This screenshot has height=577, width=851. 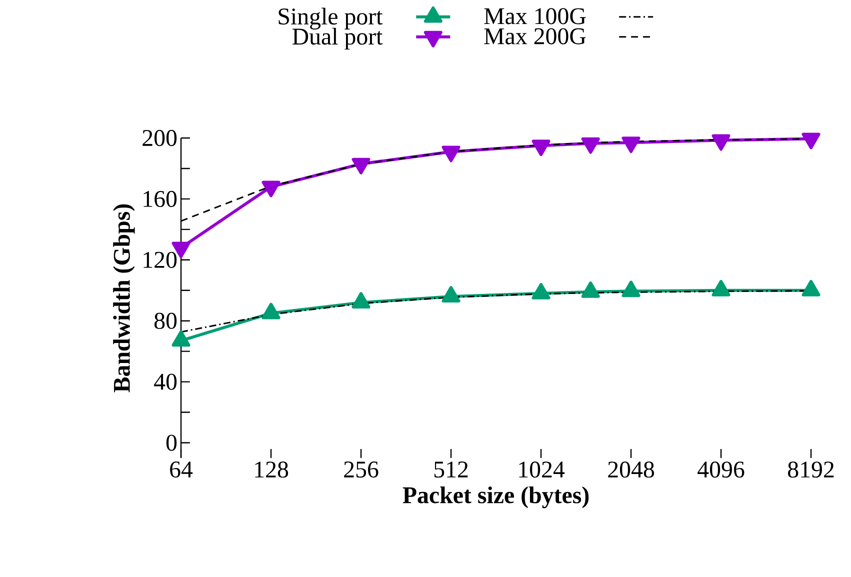 What do you see at coordinates (160, 199) in the screenshot?
I see `y-tick-label: 160` at bounding box center [160, 199].